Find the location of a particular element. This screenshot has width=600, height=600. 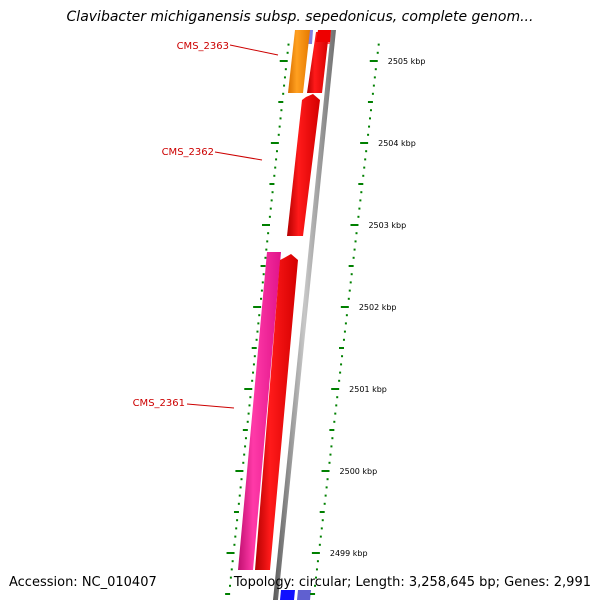

tick-label: 2503 kbp is located at coordinates (387, 225).